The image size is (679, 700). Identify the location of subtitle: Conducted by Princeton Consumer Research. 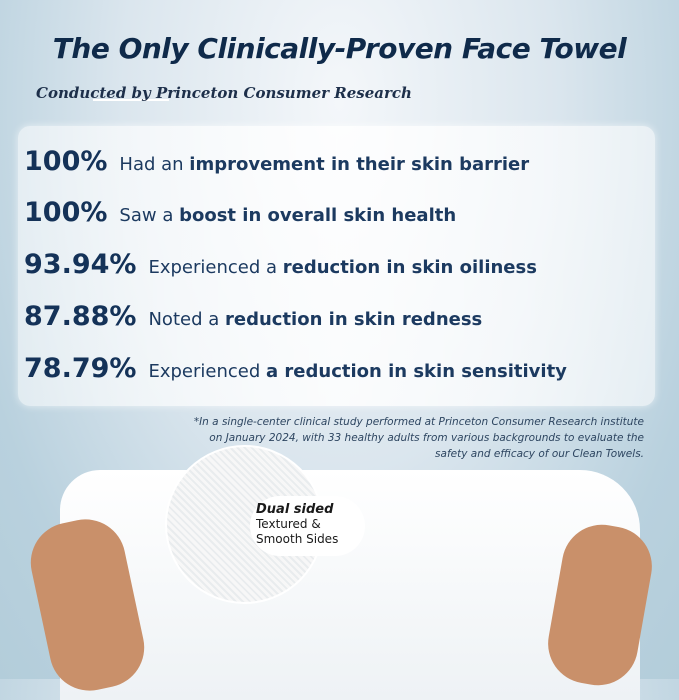
(224, 93).